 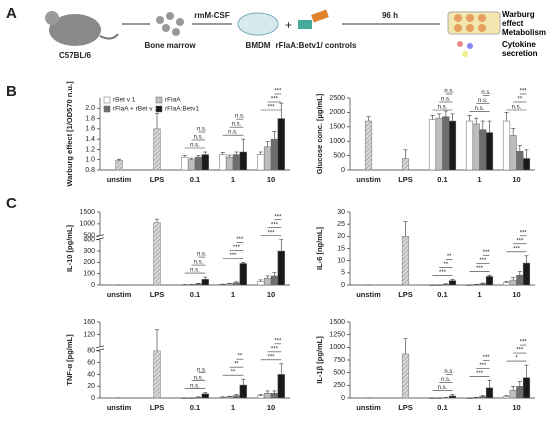 I want to click on y-tick-label: 250, so click(x=339, y=385).